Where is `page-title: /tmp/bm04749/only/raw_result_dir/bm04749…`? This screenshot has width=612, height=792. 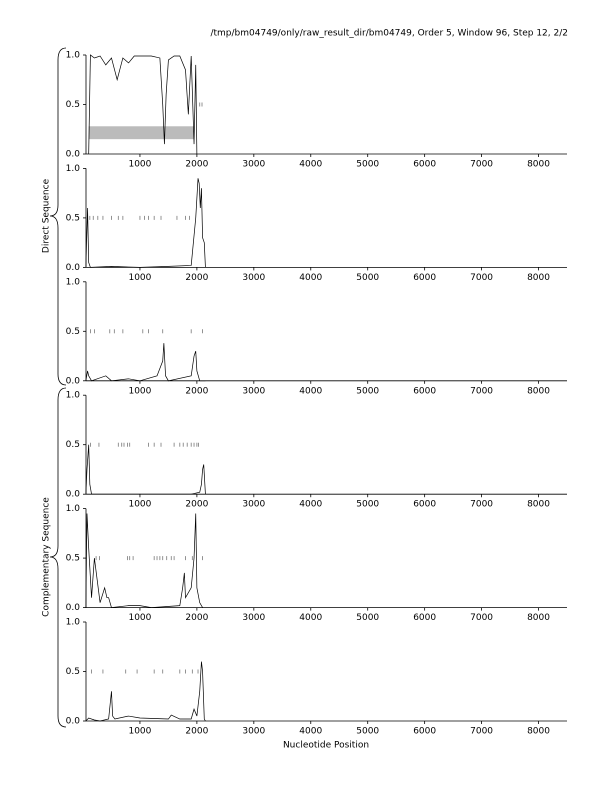
page-title: /tmp/bm04749/only/raw_result_dir/bm04749… is located at coordinates (389, 34).